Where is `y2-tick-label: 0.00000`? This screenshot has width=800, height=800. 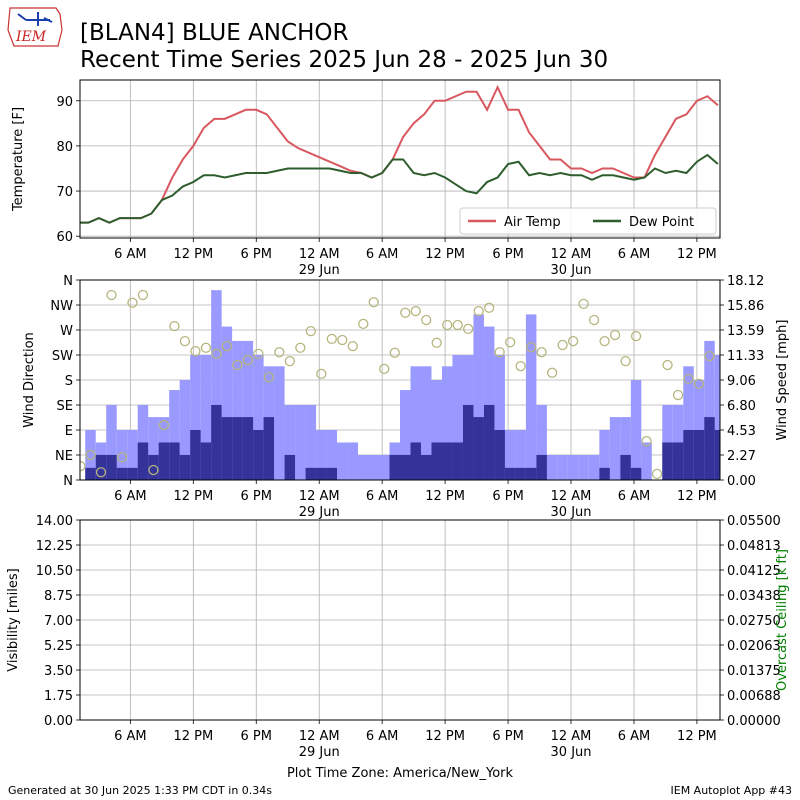 y2-tick-label: 0.00000 is located at coordinates (754, 721).